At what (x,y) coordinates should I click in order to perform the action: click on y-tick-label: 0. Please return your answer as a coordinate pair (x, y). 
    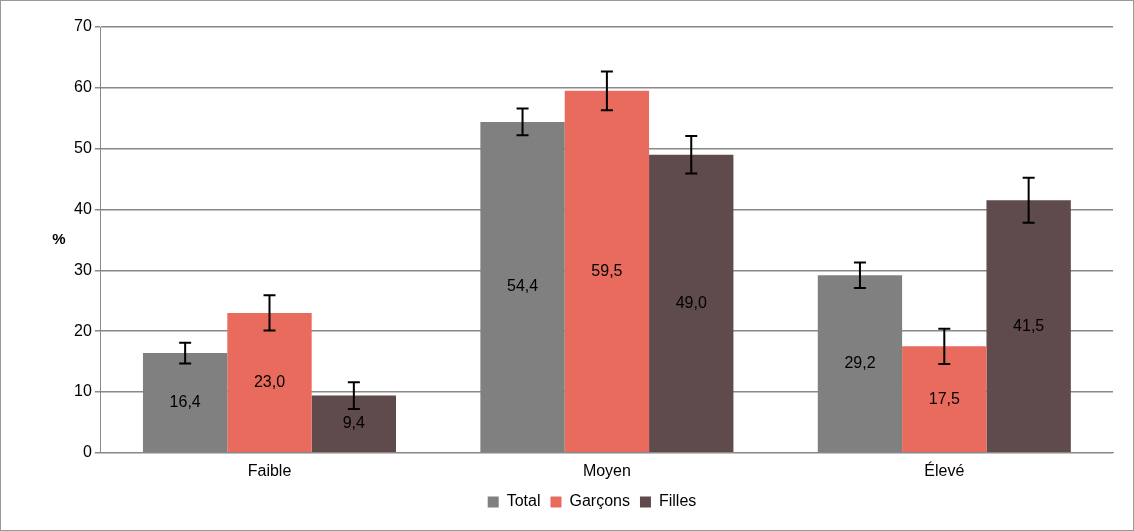
    Looking at the image, I should click on (87, 452).